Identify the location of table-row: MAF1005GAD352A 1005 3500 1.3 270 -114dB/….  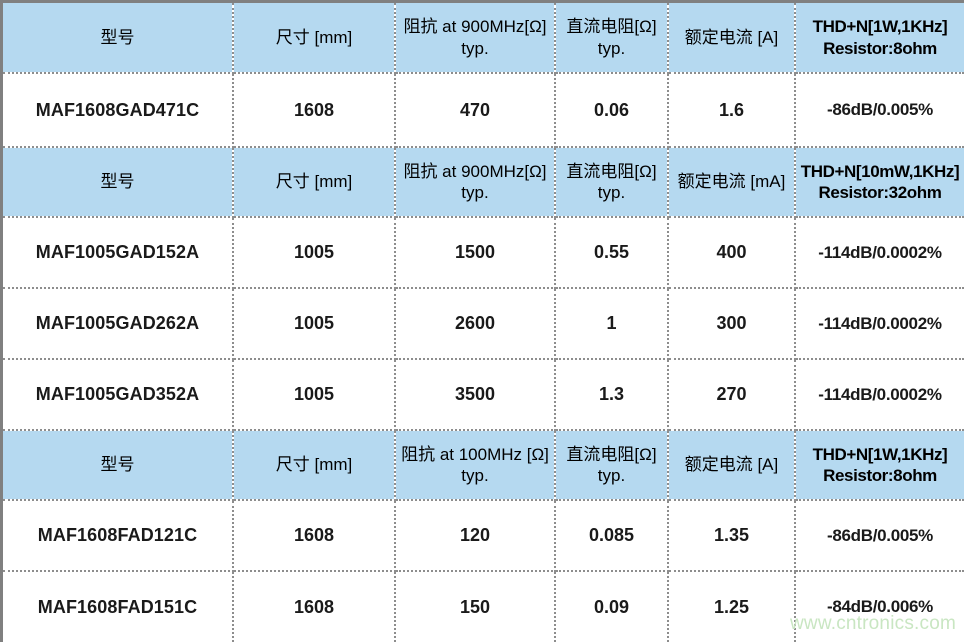
(483, 395).